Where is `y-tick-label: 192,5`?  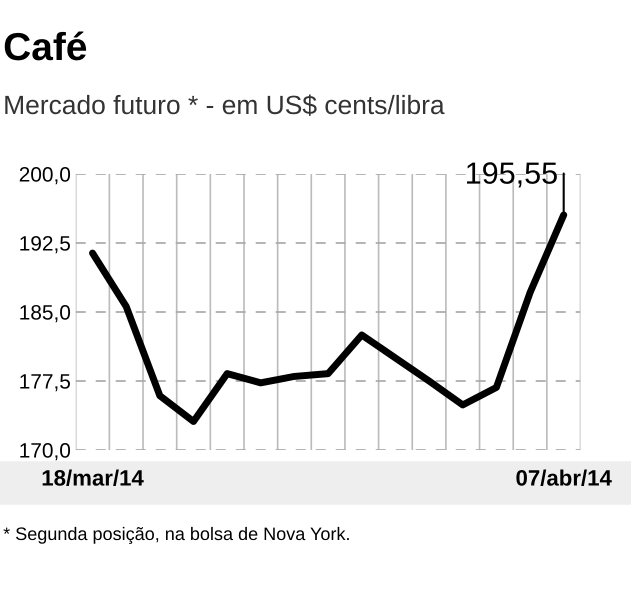 y-tick-label: 192,5 is located at coordinates (45, 245).